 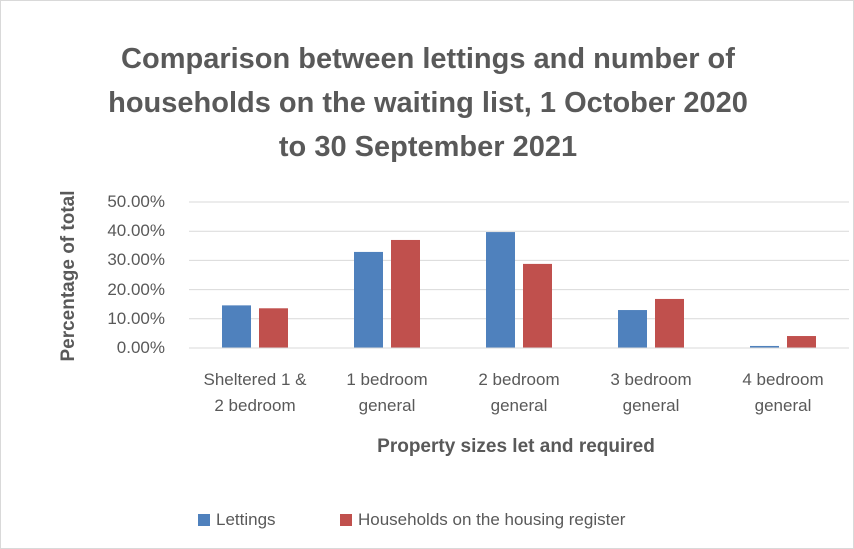 What do you see at coordinates (140, 347) in the screenshot?
I see `y-tick-label: 0.00%` at bounding box center [140, 347].